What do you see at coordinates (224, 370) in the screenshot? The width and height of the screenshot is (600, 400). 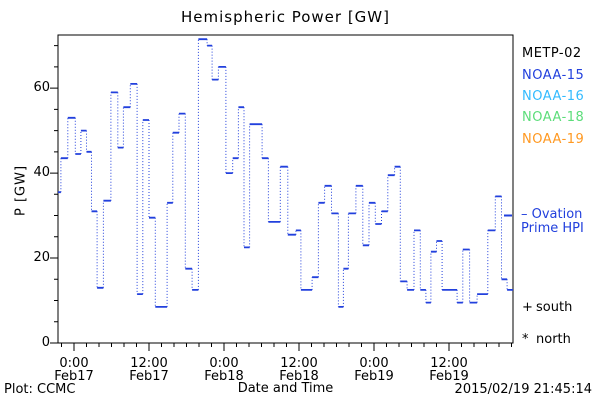 I see `x-tick-label: 0:00 Feb18` at bounding box center [224, 370].